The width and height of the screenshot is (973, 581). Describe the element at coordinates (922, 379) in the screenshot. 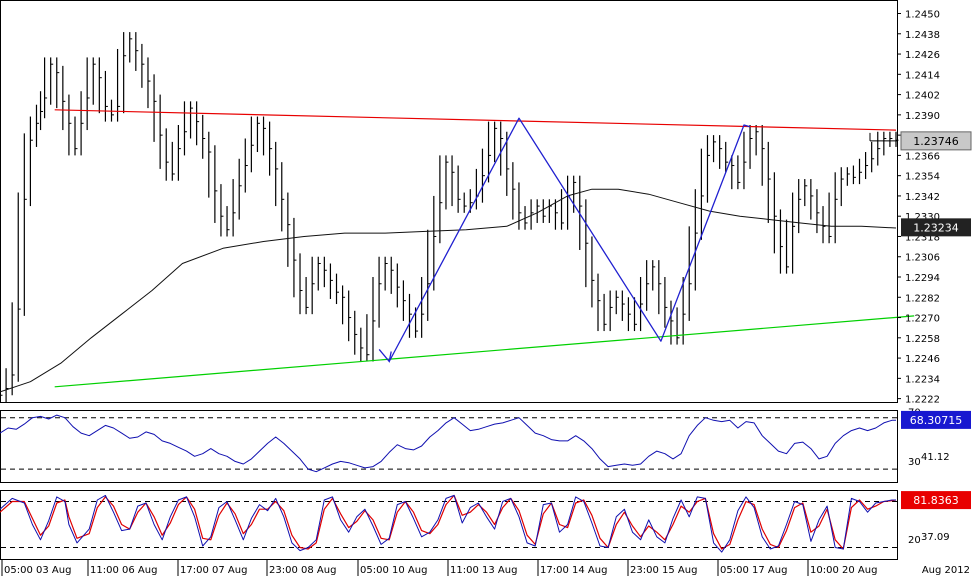

I see `price-axis-label: 1.2234` at that location.